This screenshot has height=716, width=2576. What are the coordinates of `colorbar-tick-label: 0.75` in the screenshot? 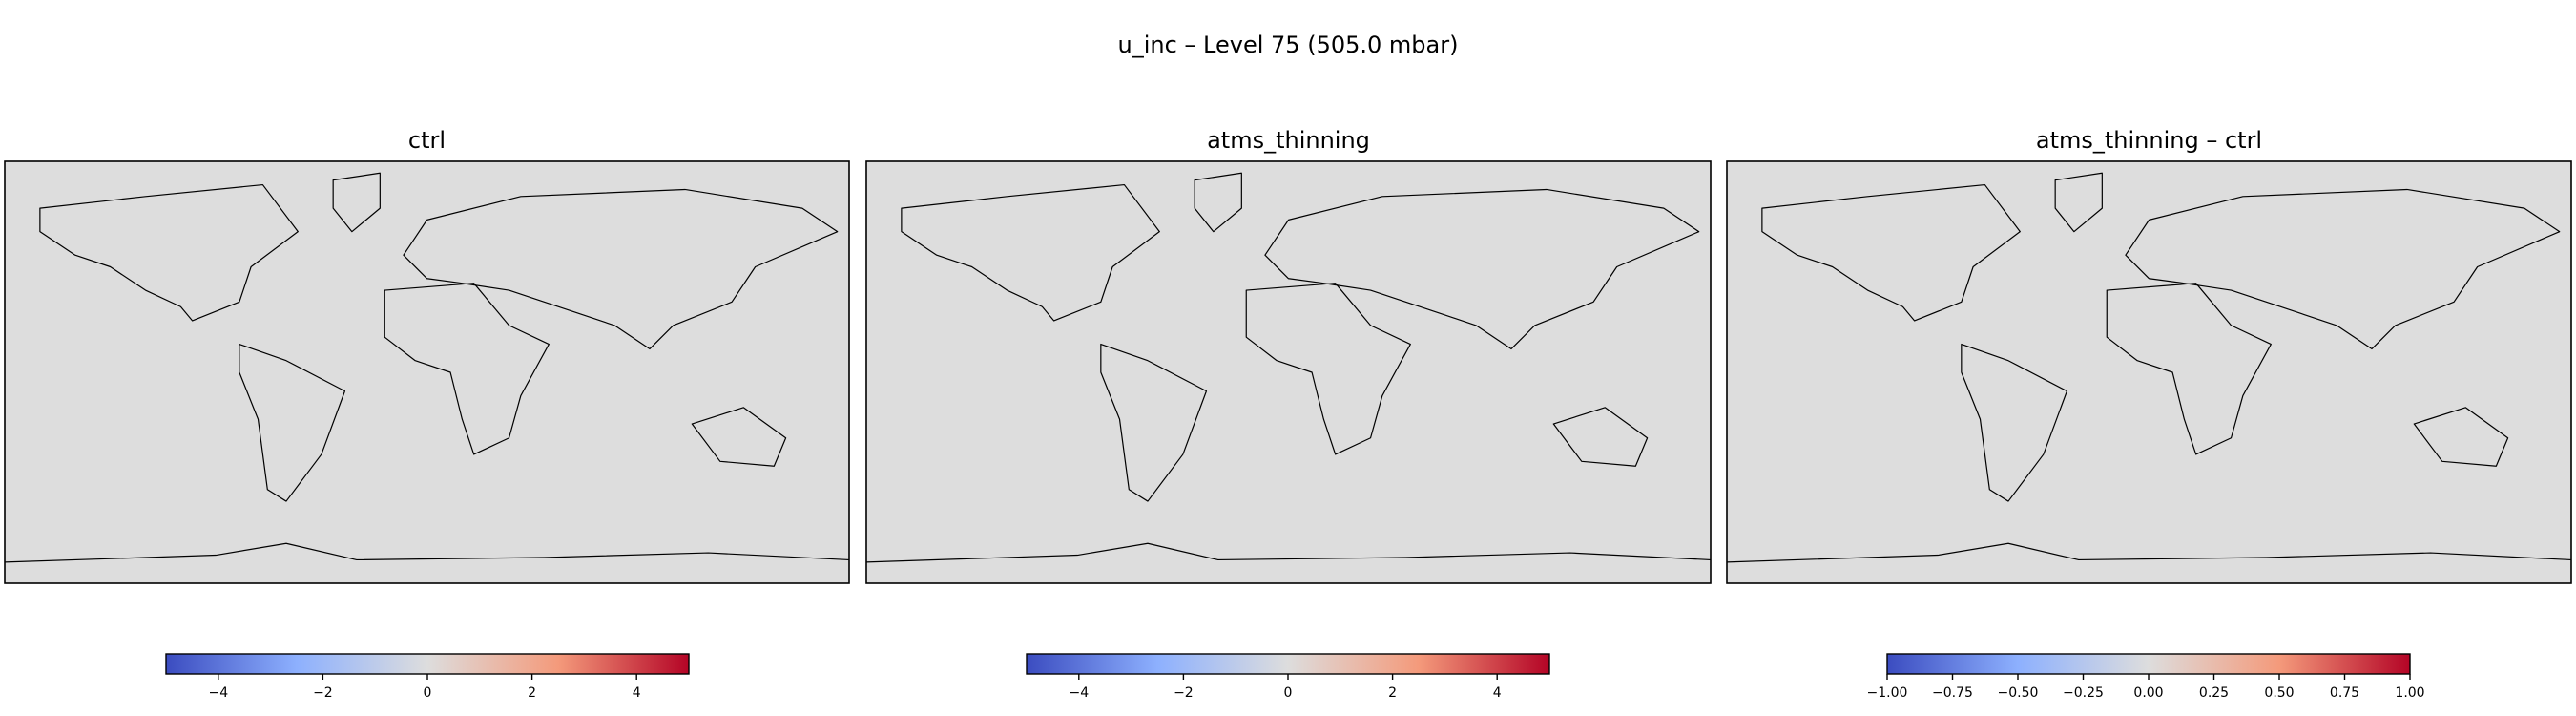 It's located at (2344, 693).